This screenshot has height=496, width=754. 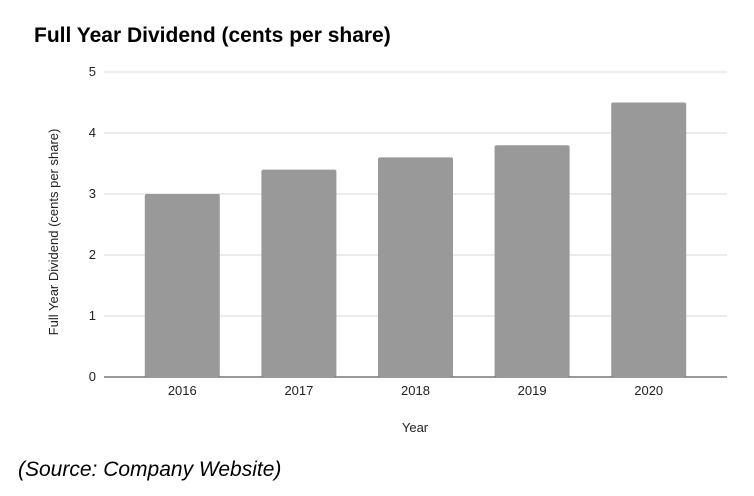 What do you see at coordinates (648, 390) in the screenshot?
I see `x-tick-label: 2020` at bounding box center [648, 390].